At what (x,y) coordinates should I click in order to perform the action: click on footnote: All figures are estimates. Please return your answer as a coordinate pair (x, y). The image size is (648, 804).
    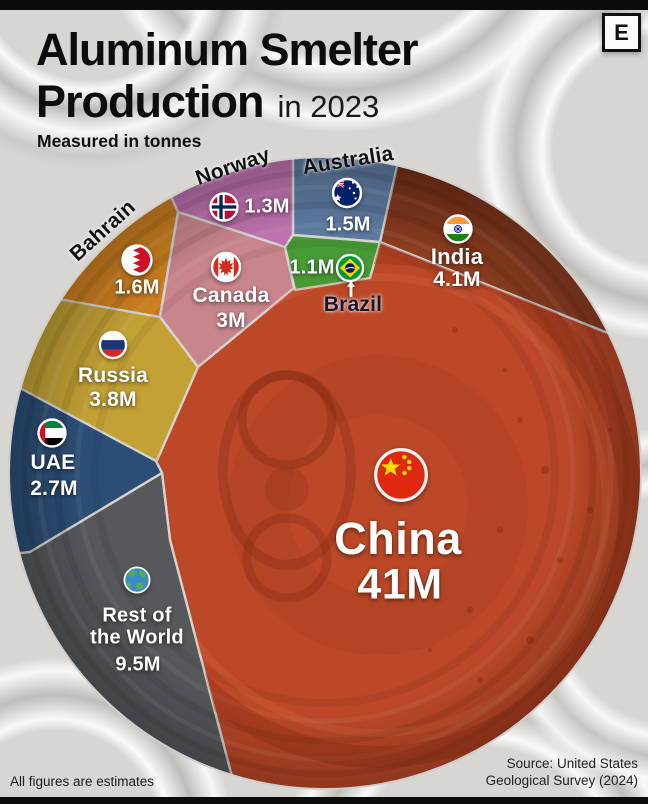
    Looking at the image, I should click on (82, 781).